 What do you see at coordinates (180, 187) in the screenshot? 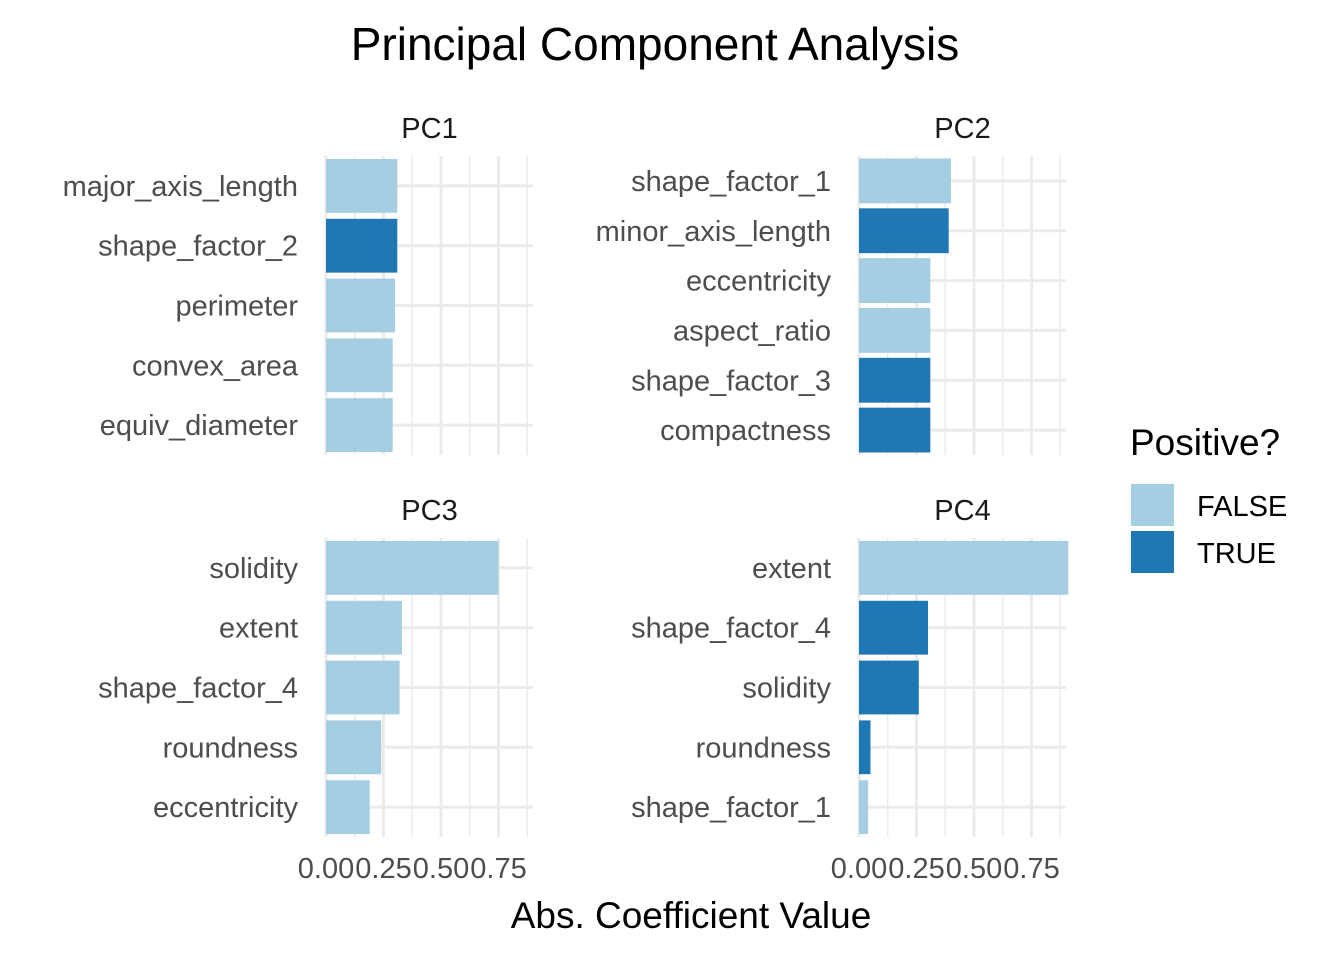
I see `category-label: major_axis_length` at bounding box center [180, 187].